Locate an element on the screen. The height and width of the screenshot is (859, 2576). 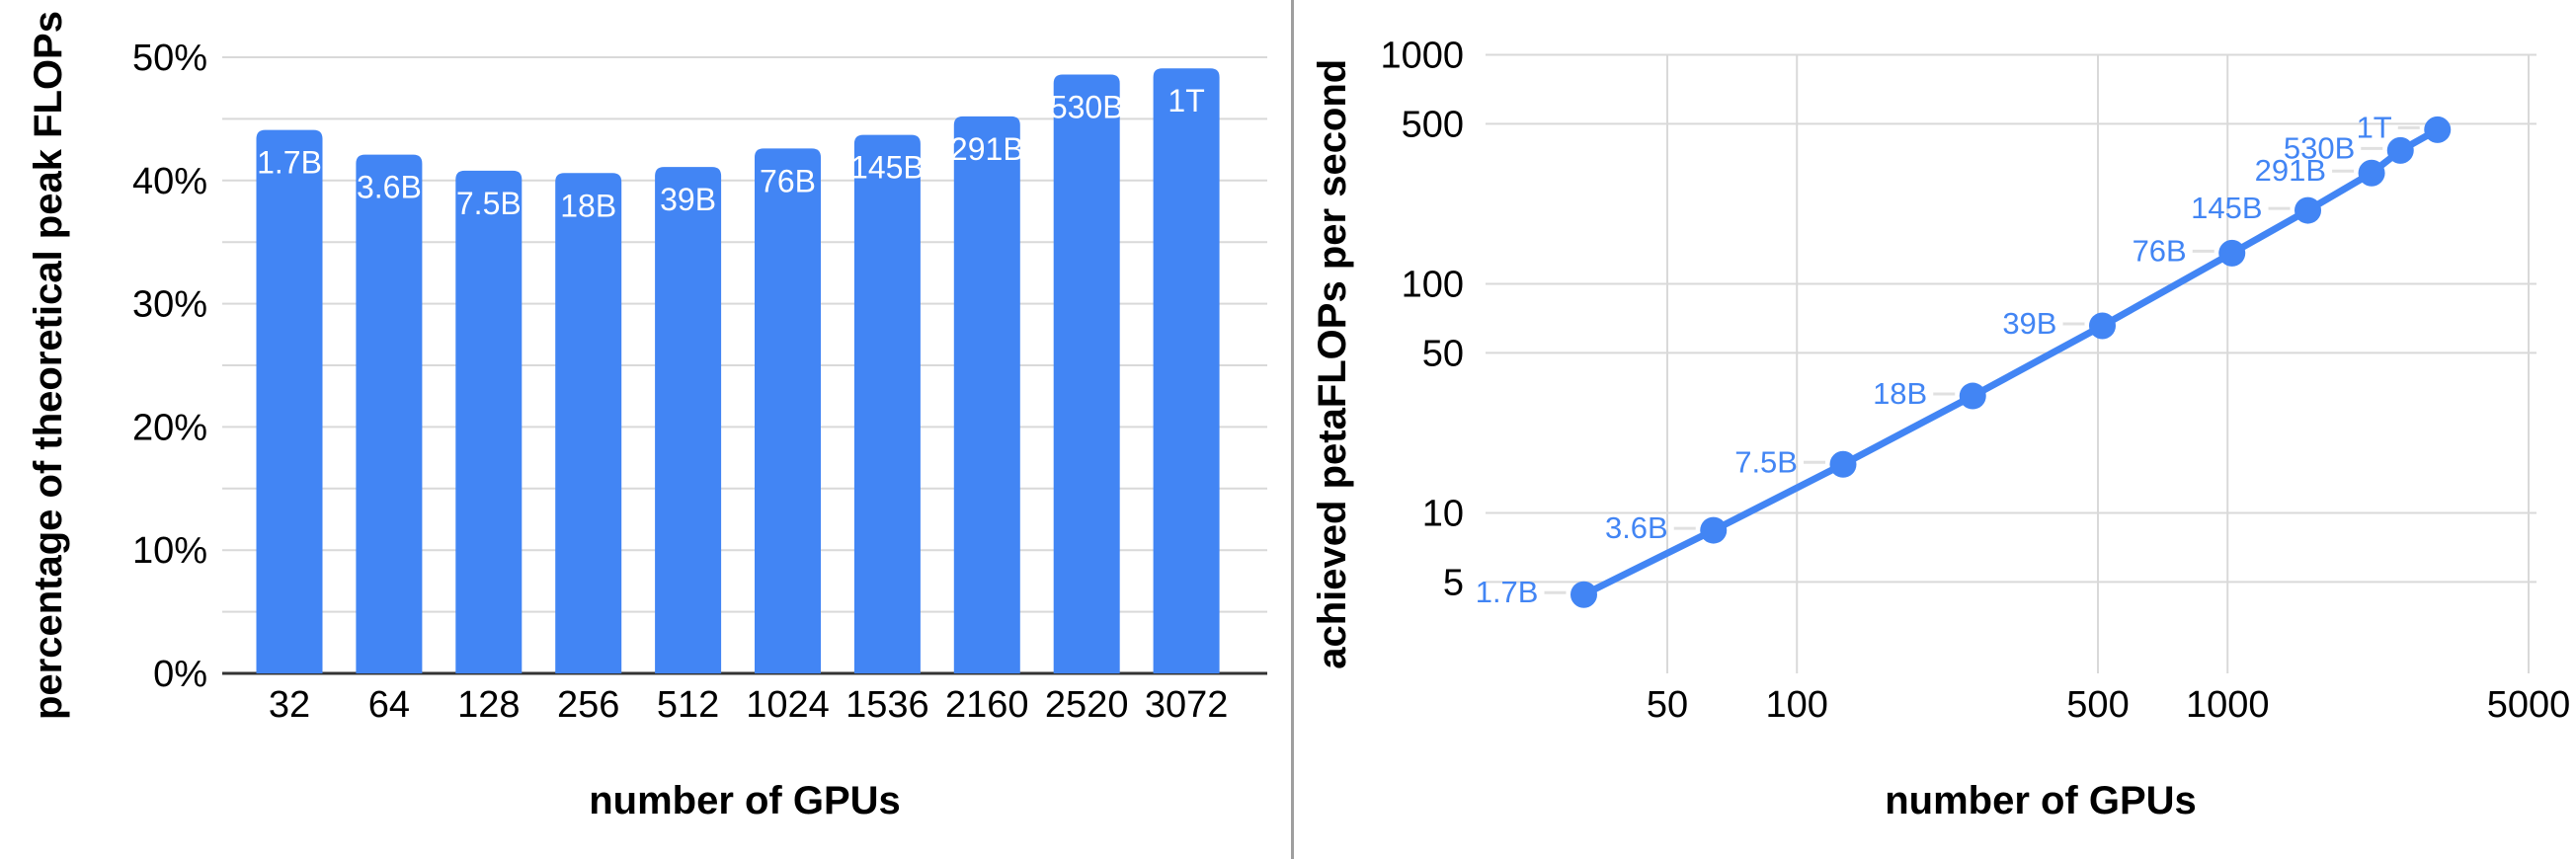
bar-39B is located at coordinates (688, 420).